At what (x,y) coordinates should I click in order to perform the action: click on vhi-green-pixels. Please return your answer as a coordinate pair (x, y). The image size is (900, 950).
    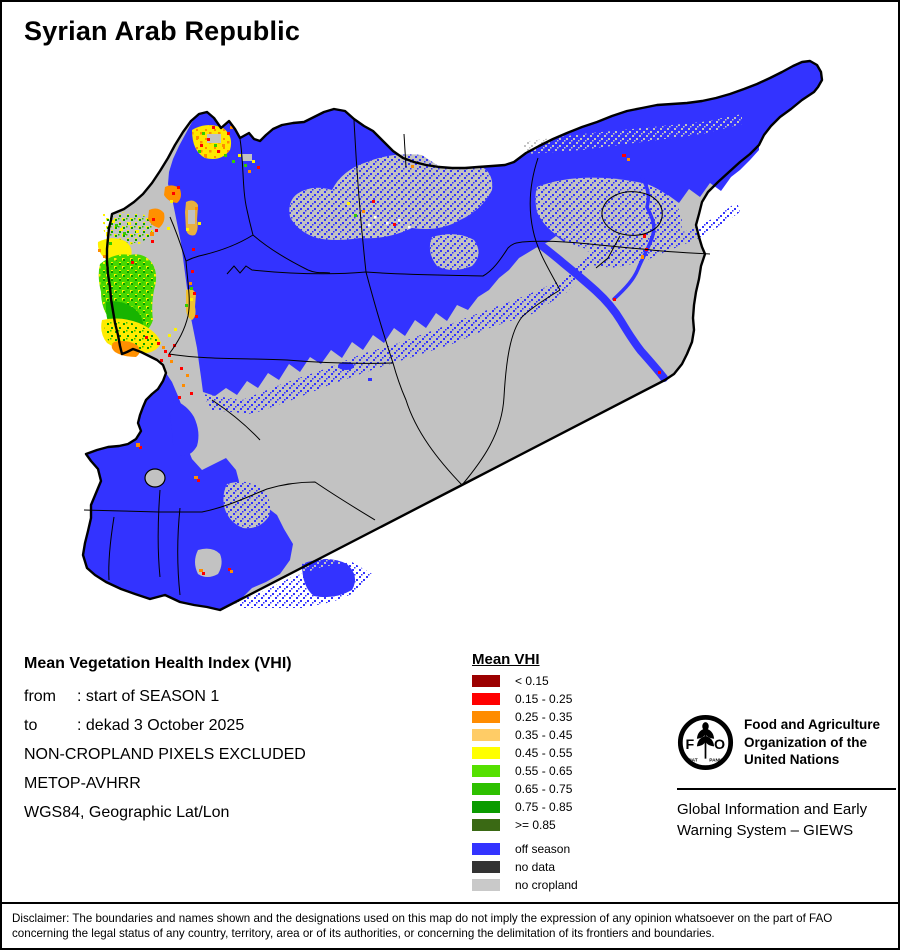
    Looking at the image, I should click on (233, 219).